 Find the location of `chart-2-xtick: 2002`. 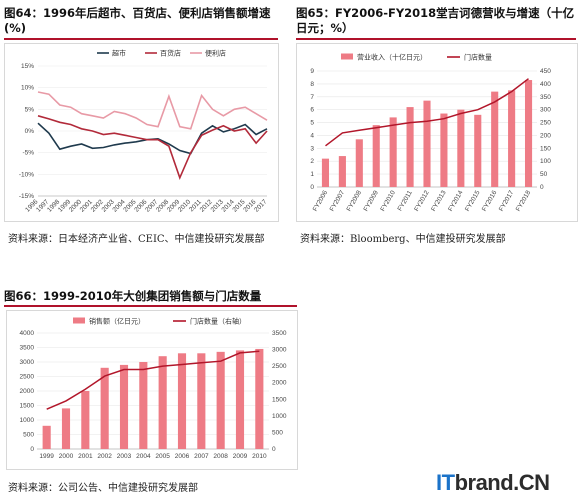

chart-2-xtick: 2002 is located at coordinates (104, 456).